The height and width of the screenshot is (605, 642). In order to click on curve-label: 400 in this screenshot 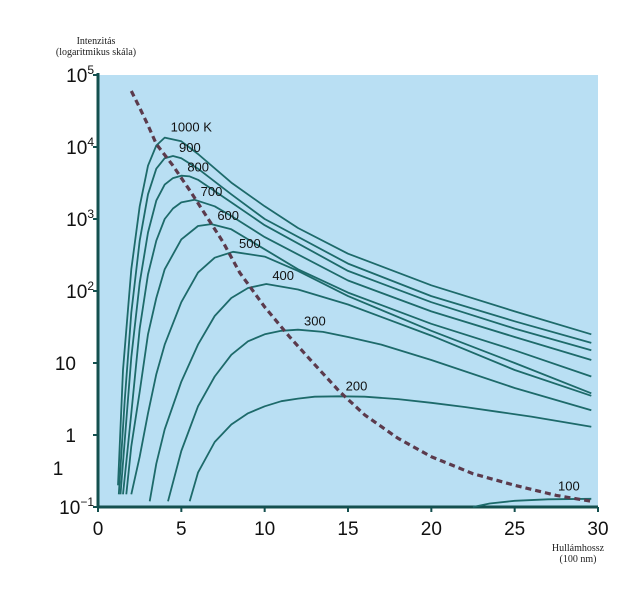, I will do `click(283, 275)`.